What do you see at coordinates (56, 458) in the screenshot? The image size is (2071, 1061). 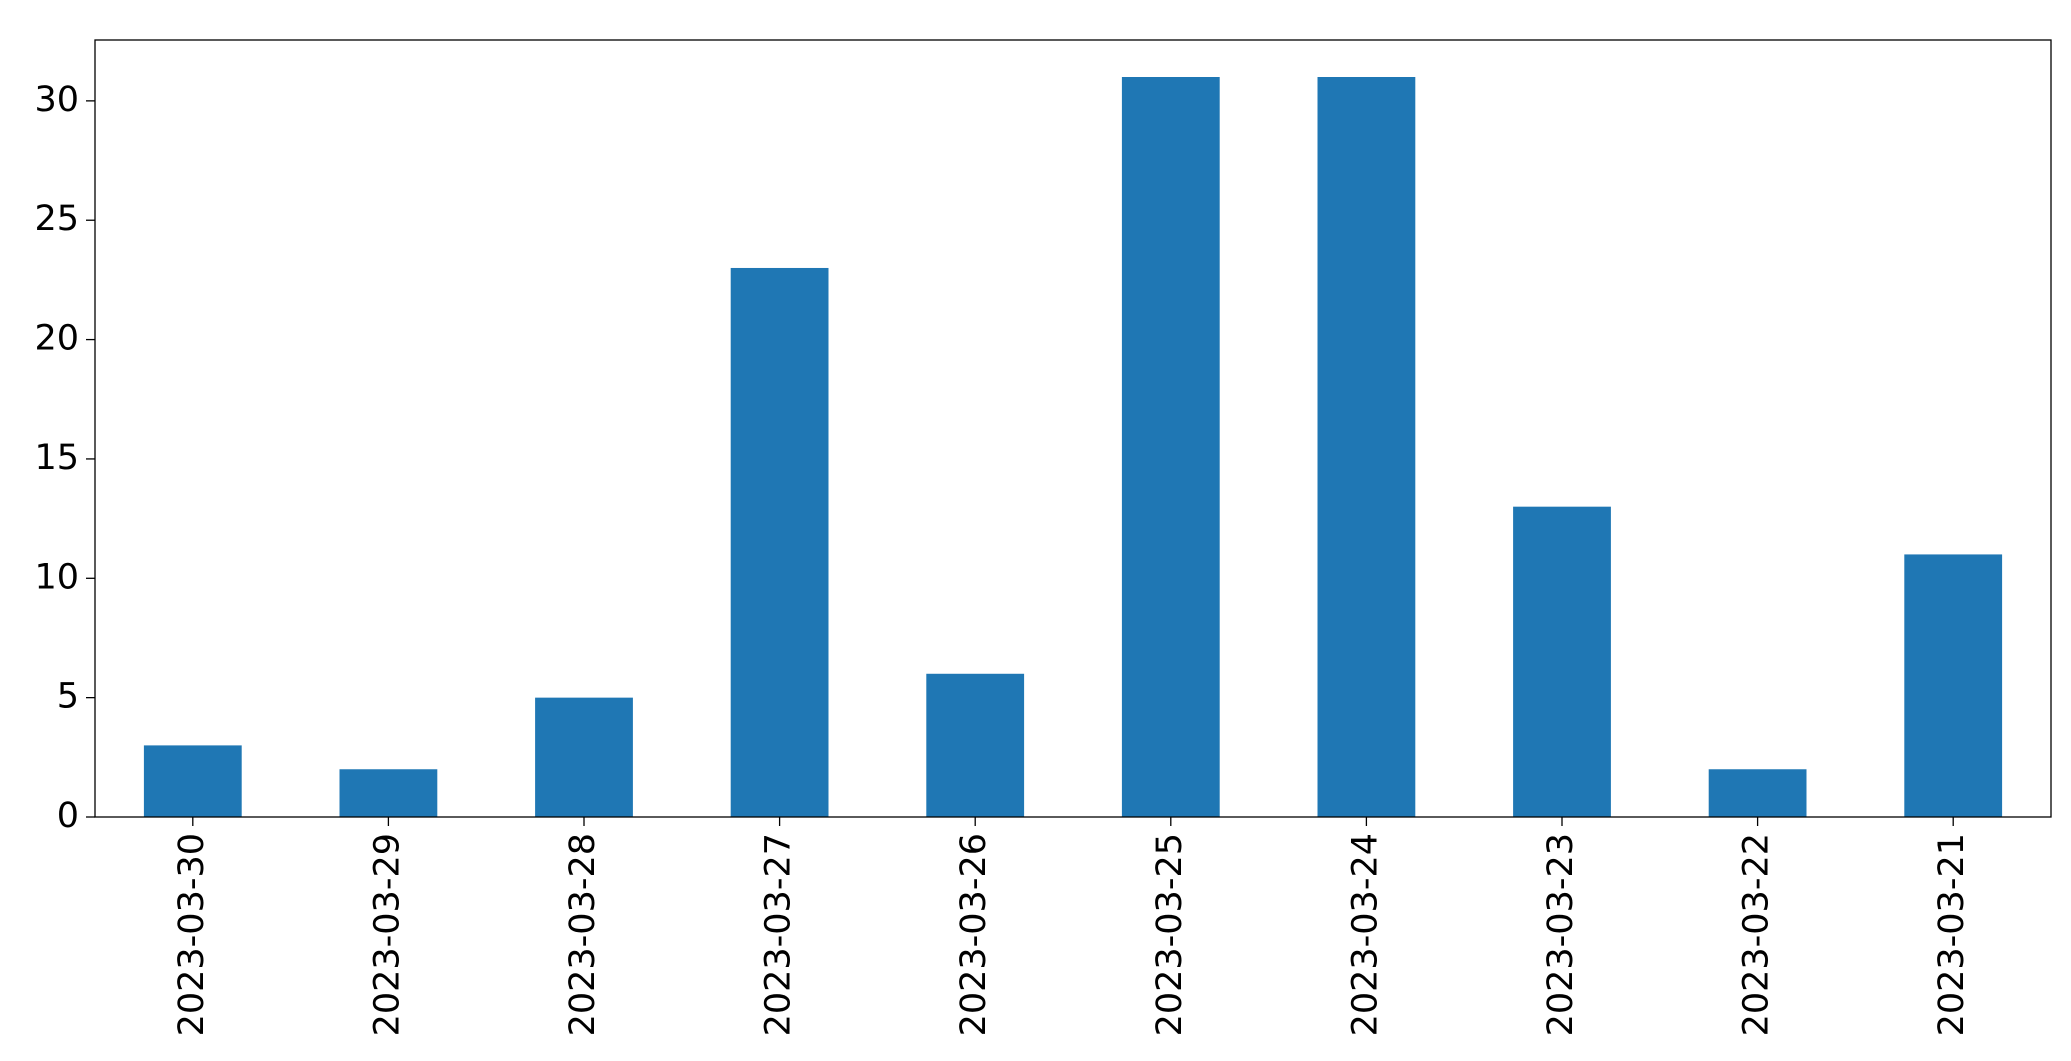 I see `y-tick-label: 15` at bounding box center [56, 458].